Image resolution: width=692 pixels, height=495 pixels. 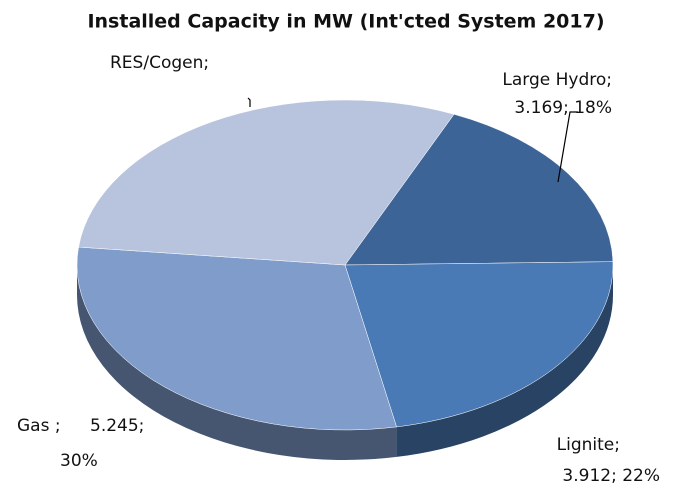 I want to click on slice-label: Large Hydro;, so click(x=557, y=80).